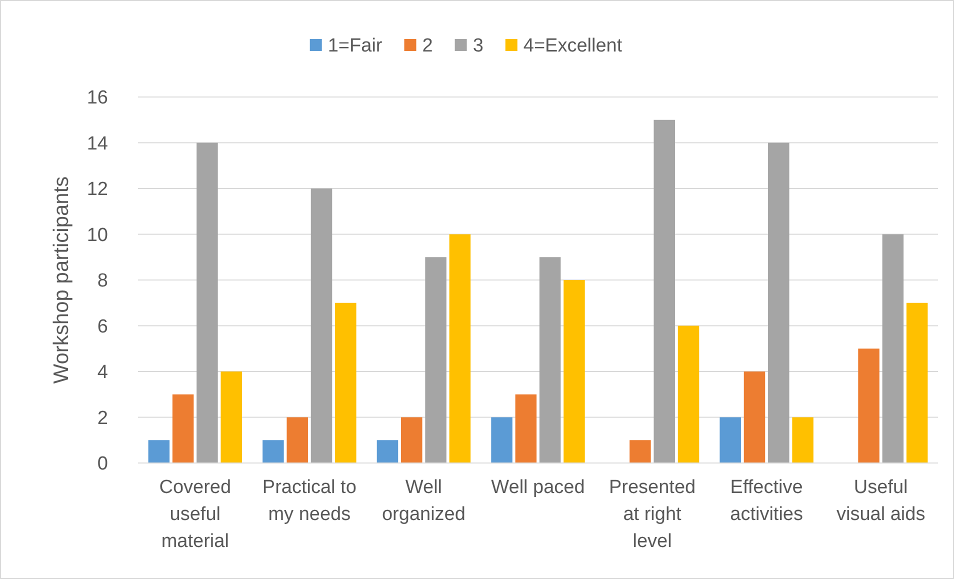  What do you see at coordinates (102, 418) in the screenshot?
I see `y-tick-label: 2` at bounding box center [102, 418].